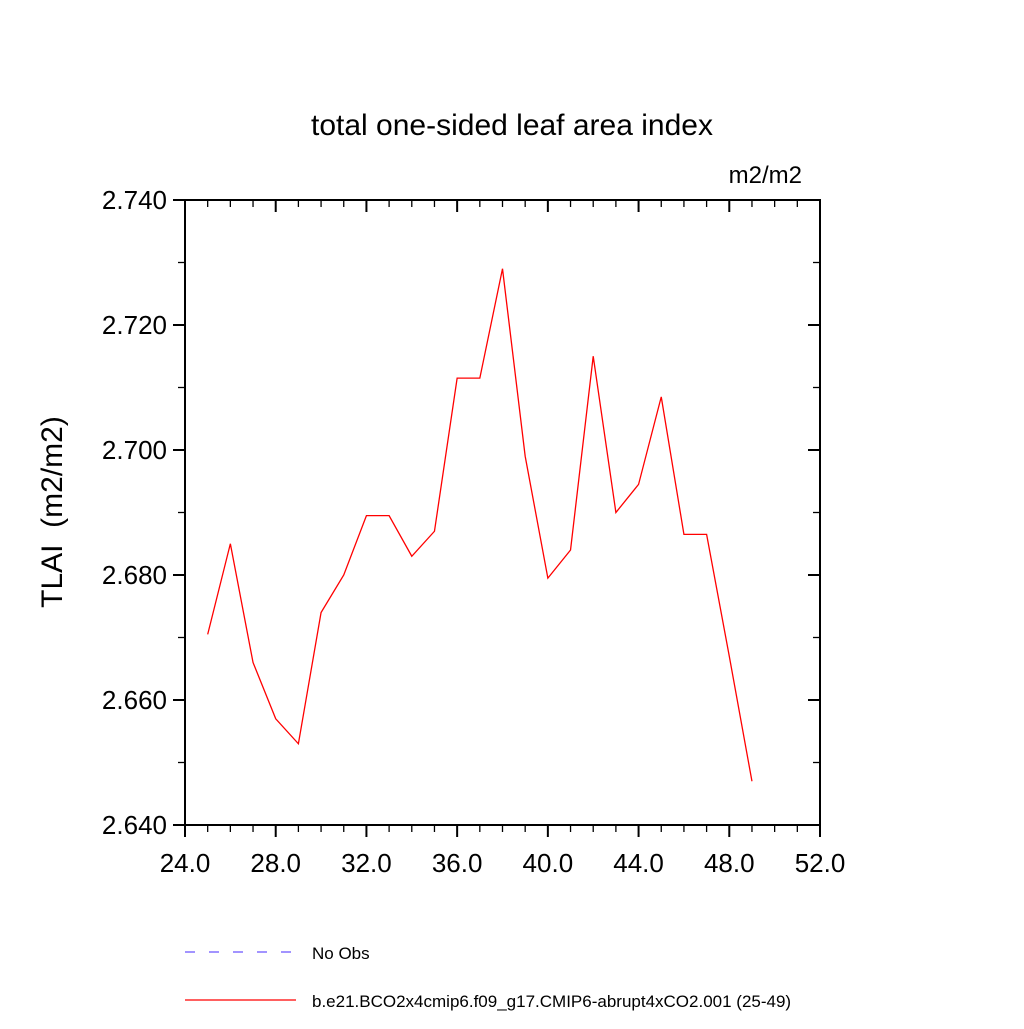  I want to click on y-tick-label: 2.720, so click(134, 325).